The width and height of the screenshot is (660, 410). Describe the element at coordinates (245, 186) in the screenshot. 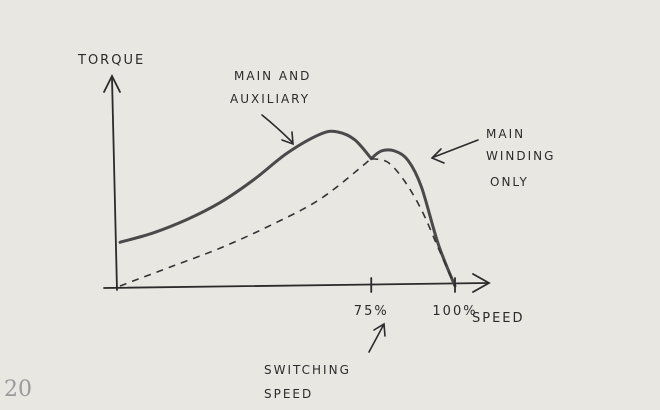

I see `series-main-and-auxiliary` at that location.